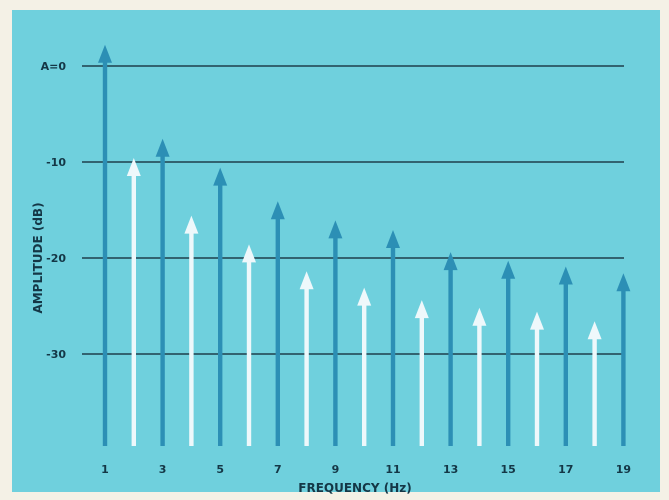 The height and width of the screenshot is (500, 669). I want to click on x-tick-label: 9, so click(336, 469).